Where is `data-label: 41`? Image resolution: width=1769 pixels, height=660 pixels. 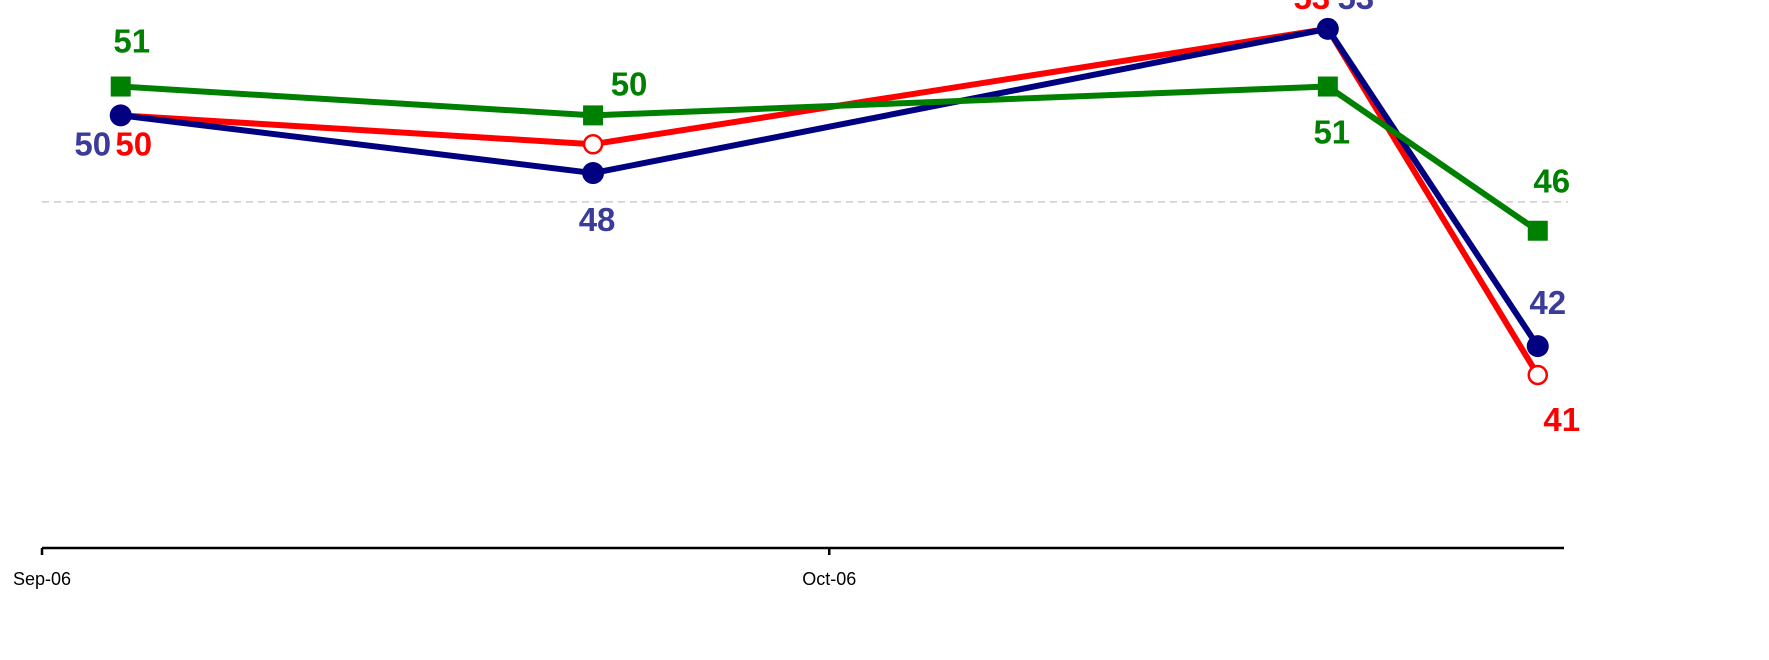
data-label: 41 is located at coordinates (1561, 419).